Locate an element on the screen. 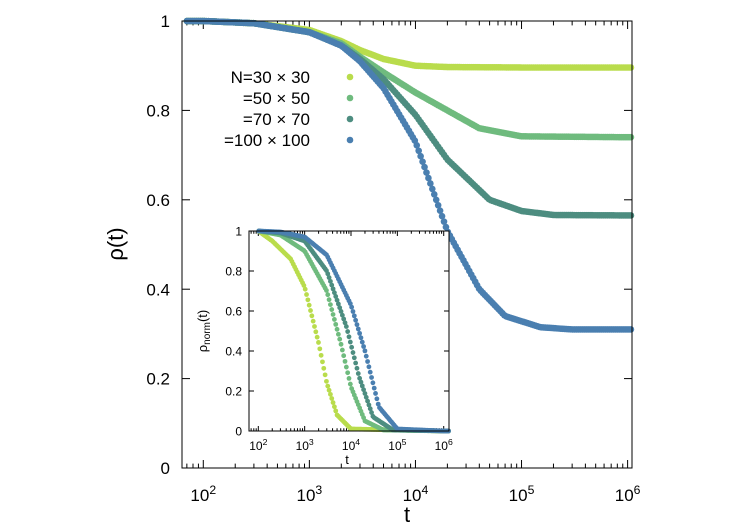 The height and width of the screenshot is (525, 750). main-x-tick-label: 10⁵ is located at coordinates (522, 494).